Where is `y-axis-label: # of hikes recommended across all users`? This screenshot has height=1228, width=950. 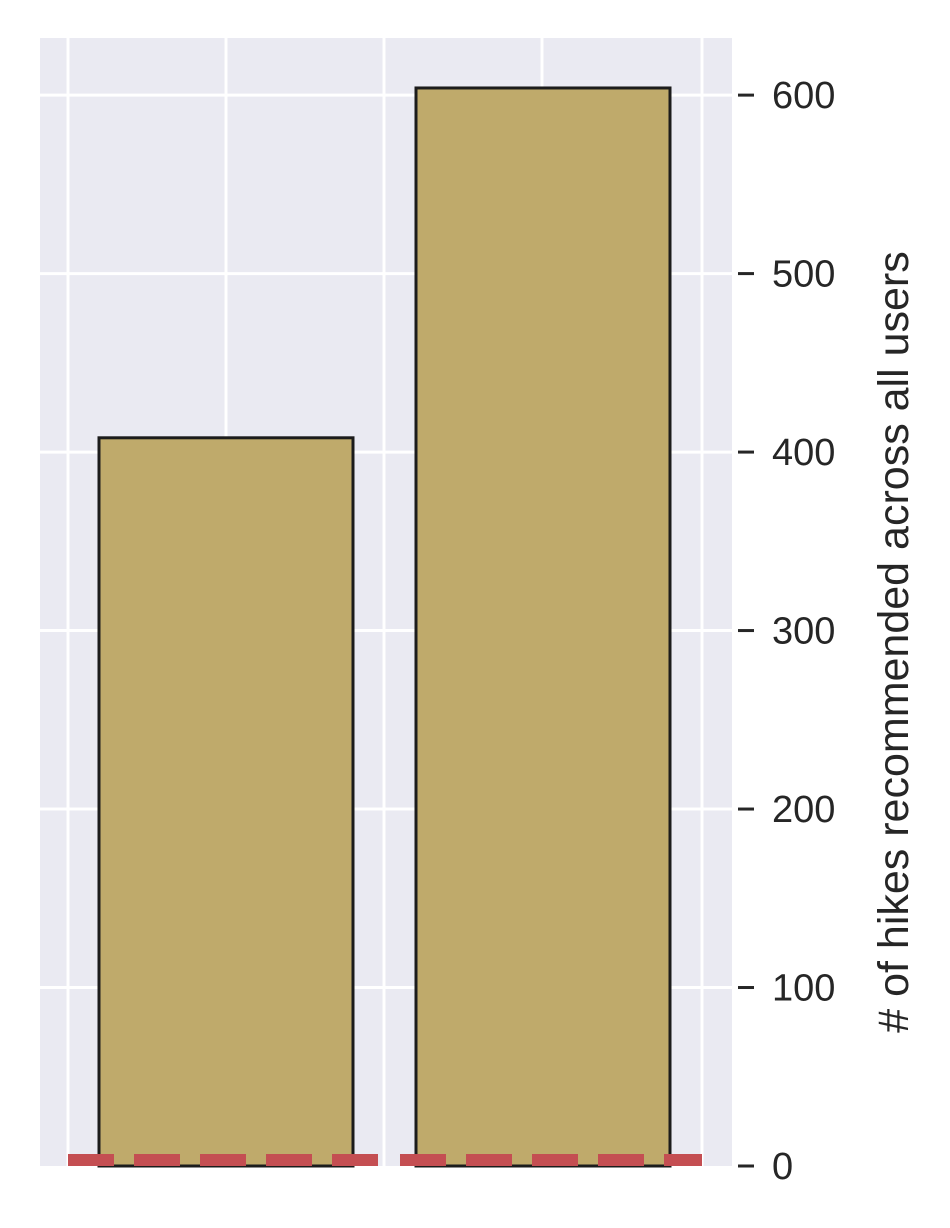 y-axis-label: # of hikes recommended across all users is located at coordinates (894, 642).